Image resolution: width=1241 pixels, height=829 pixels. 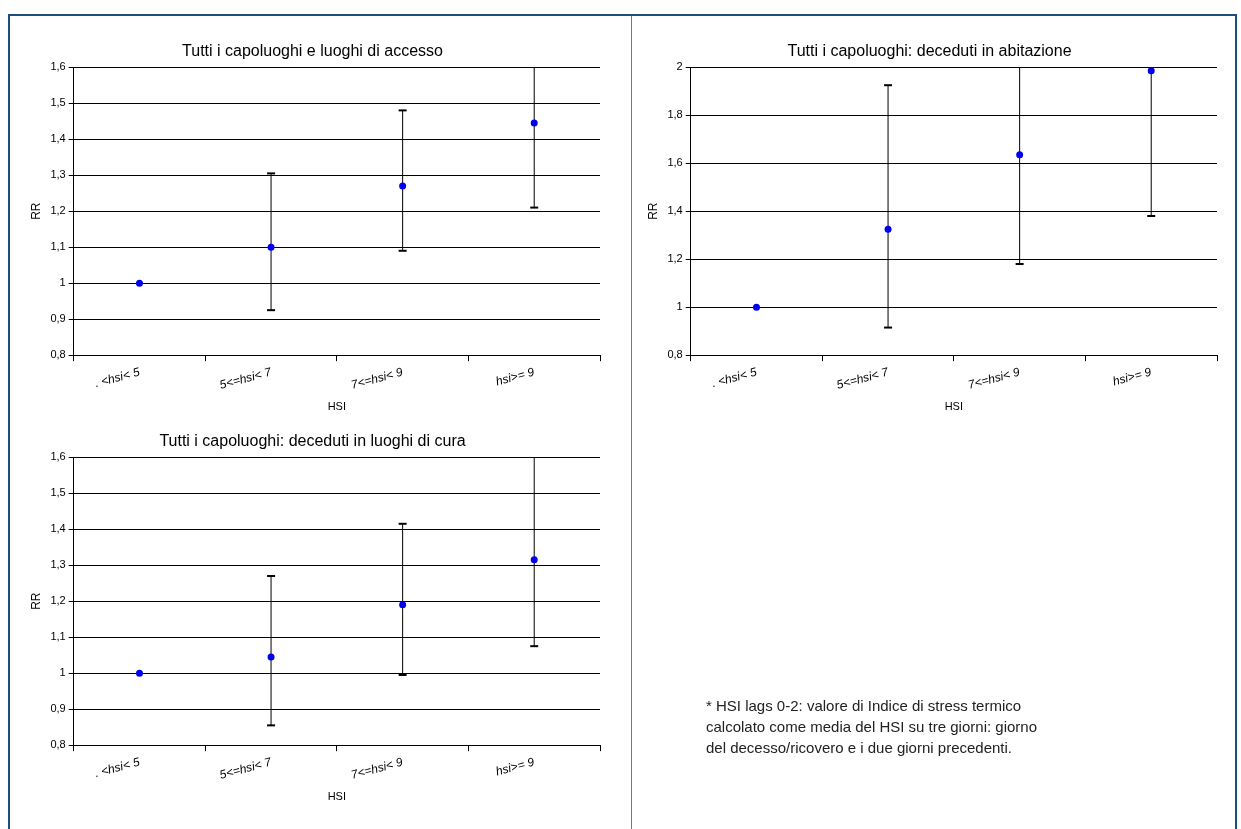 What do you see at coordinates (313, 51) in the screenshot?
I see `chart-title: Tutti i capoluoghi e luoghi di accesso` at bounding box center [313, 51].